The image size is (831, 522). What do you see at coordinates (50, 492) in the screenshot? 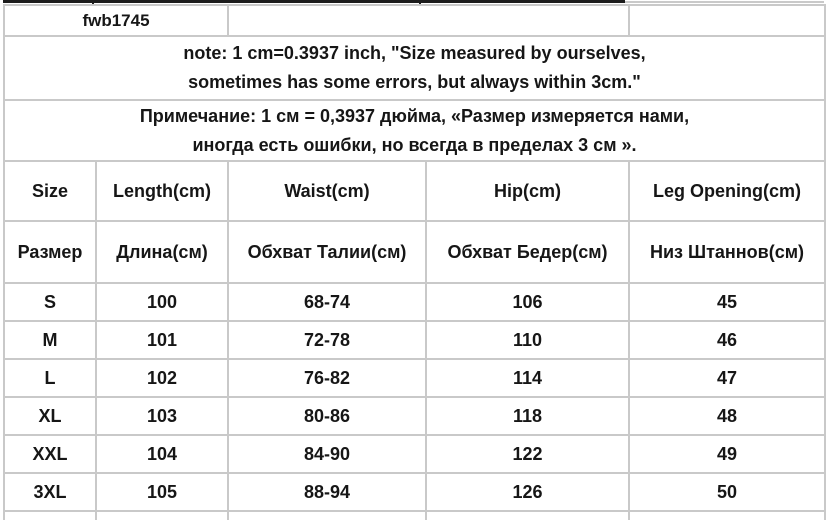
I see `size-cell: 3XL` at bounding box center [50, 492].